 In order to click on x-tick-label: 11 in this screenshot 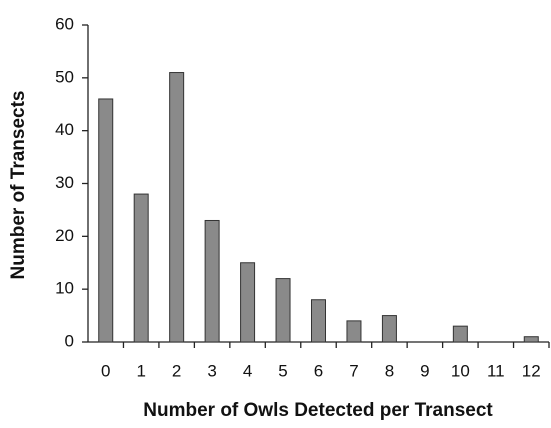, I will do `click(496, 370)`.